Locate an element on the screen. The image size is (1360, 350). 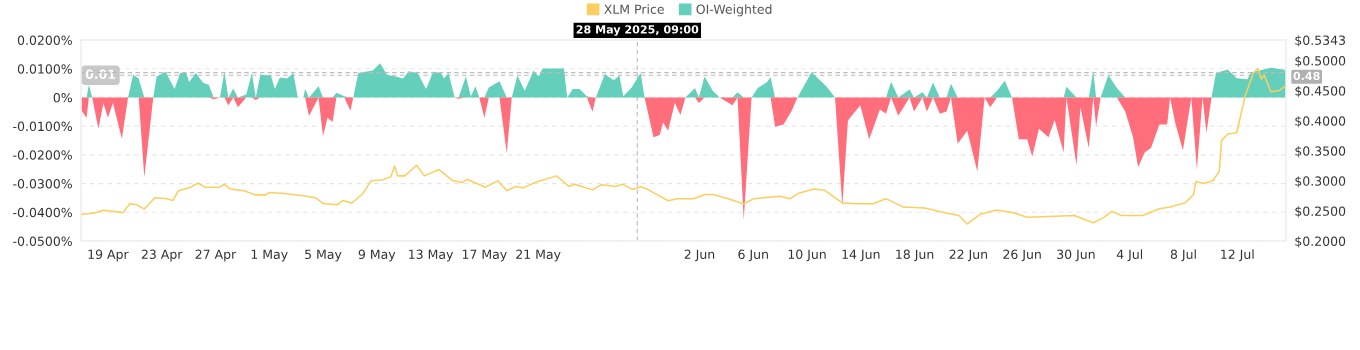
x-tick-label: 1 May is located at coordinates (269, 255).